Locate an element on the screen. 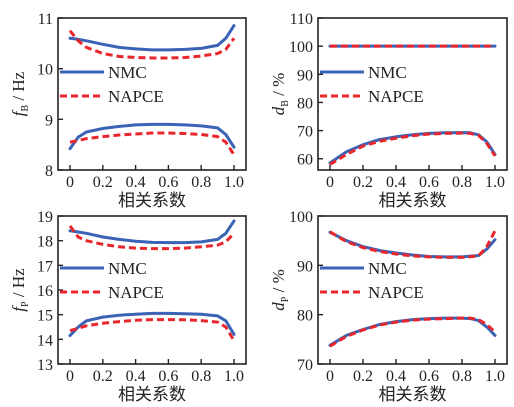 The width and height of the screenshot is (514, 407). y-axis-label: dP / % is located at coordinates (280, 289).